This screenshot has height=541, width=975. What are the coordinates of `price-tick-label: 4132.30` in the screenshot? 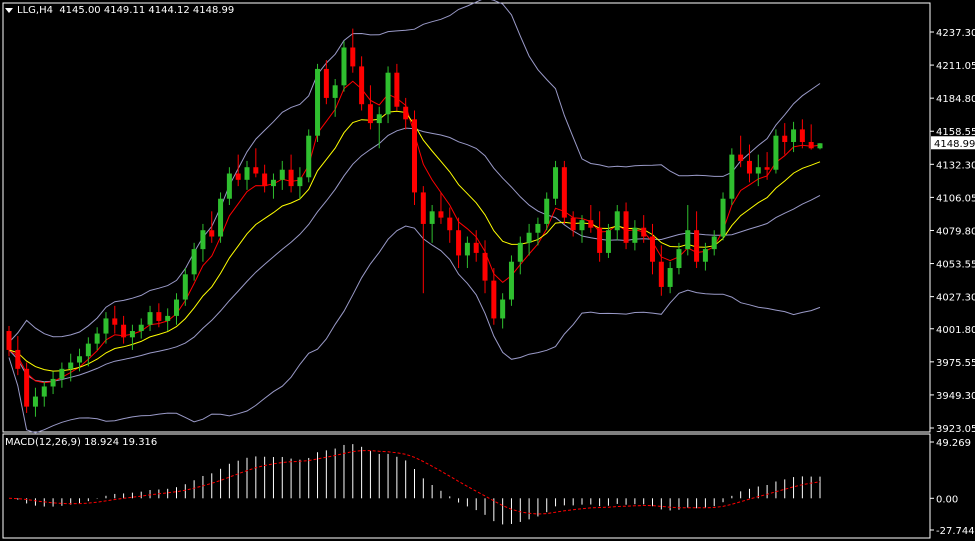 It's located at (955, 165).